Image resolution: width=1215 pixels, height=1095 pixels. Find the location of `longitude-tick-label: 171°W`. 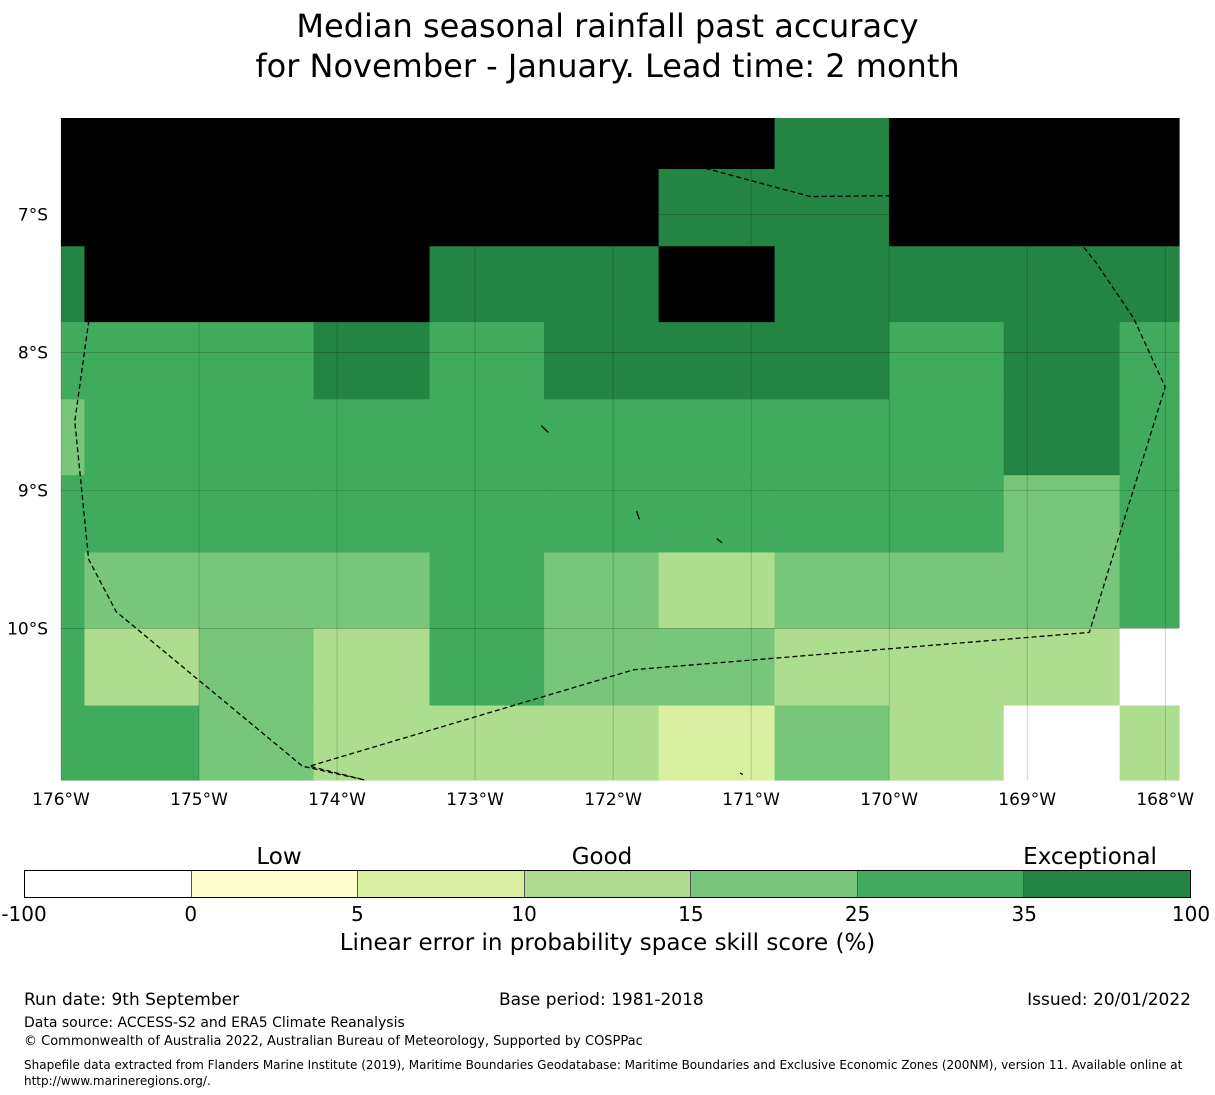

longitude-tick-label: 171°W is located at coordinates (751, 800).